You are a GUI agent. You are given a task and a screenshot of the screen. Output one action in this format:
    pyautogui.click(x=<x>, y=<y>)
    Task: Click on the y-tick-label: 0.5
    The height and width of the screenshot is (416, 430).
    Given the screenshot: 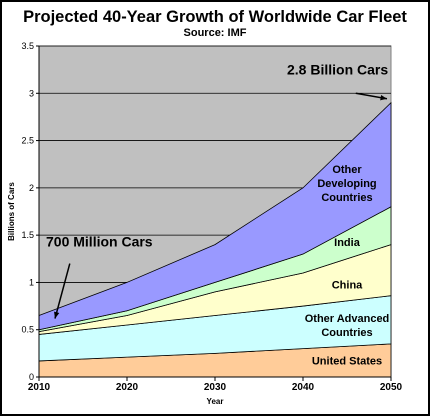 What is the action you would take?
    pyautogui.click(x=27, y=330)
    